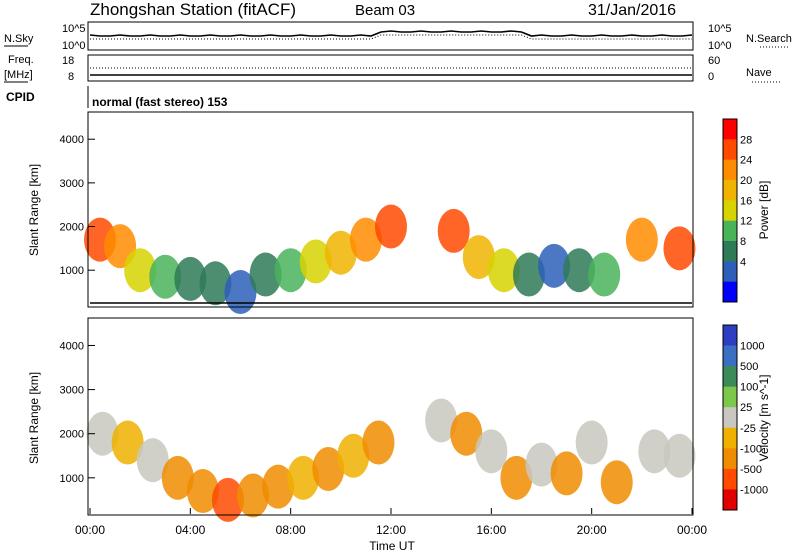 The width and height of the screenshot is (800, 554). Describe the element at coordinates (391, 522) in the screenshot. I see `time-x-axis: 00:00 04:00 08:00 12:00 16:00 20:00 00:00` at that location.